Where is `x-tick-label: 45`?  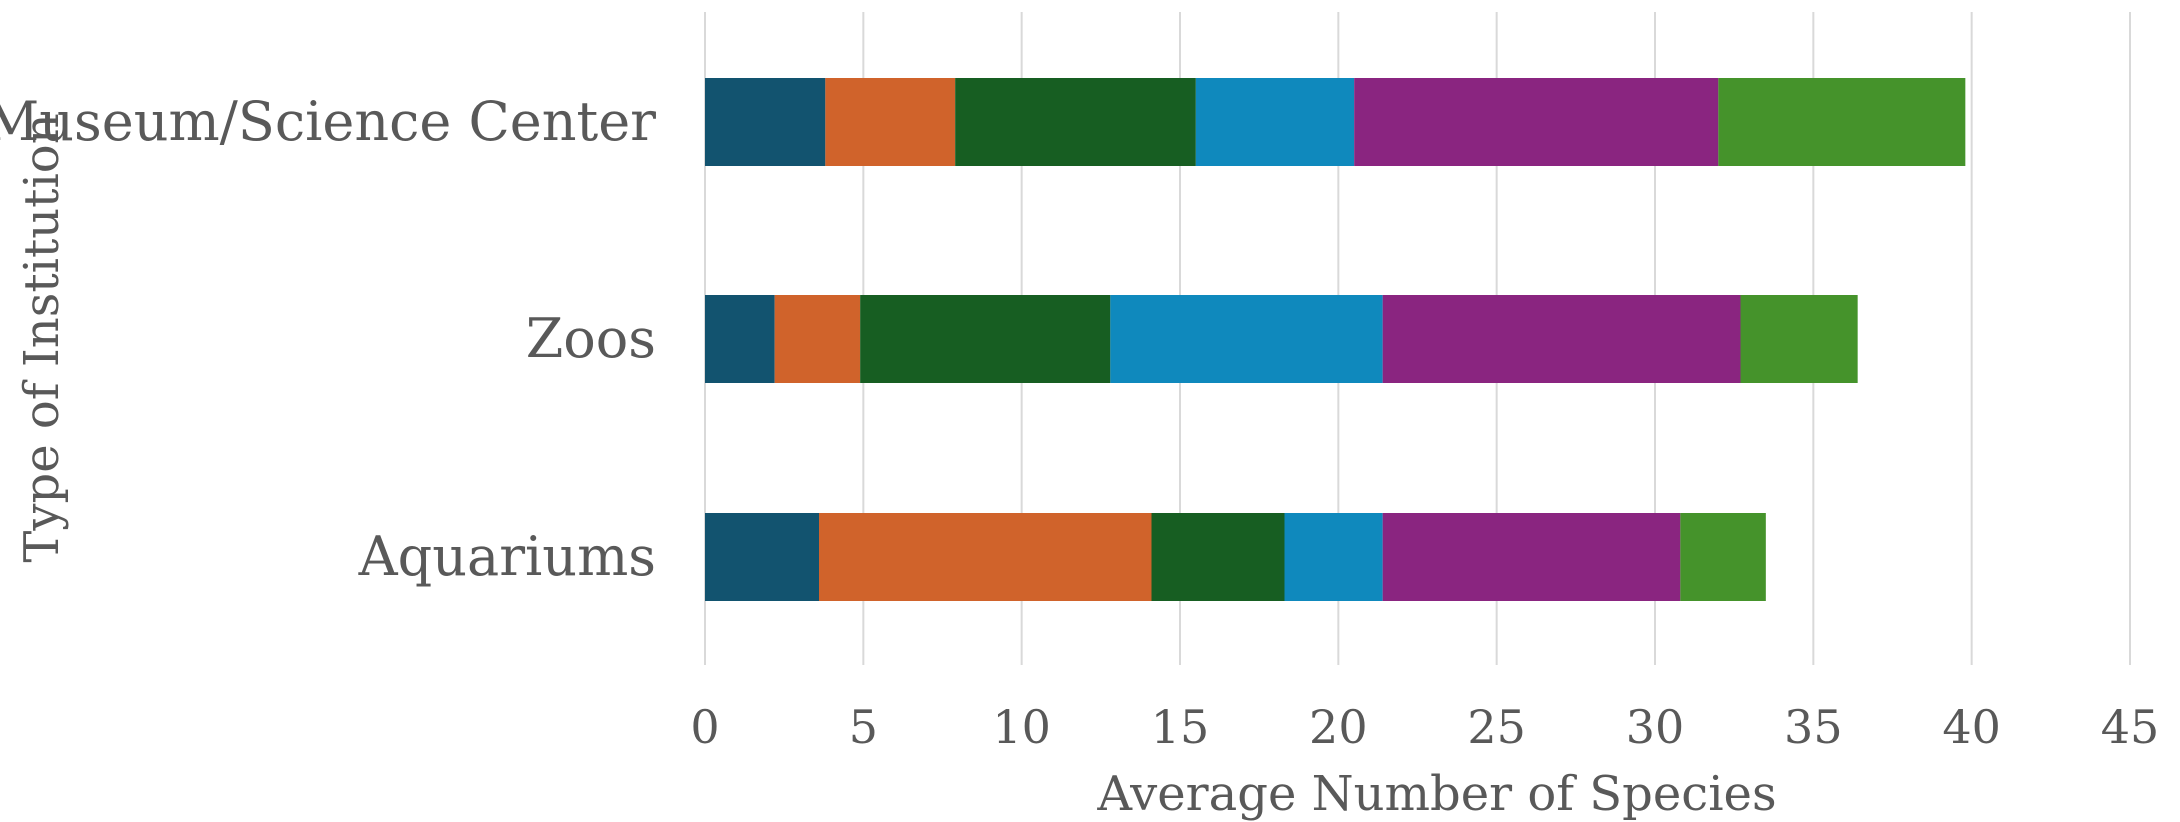 x-tick-label: 45 is located at coordinates (2130, 727).